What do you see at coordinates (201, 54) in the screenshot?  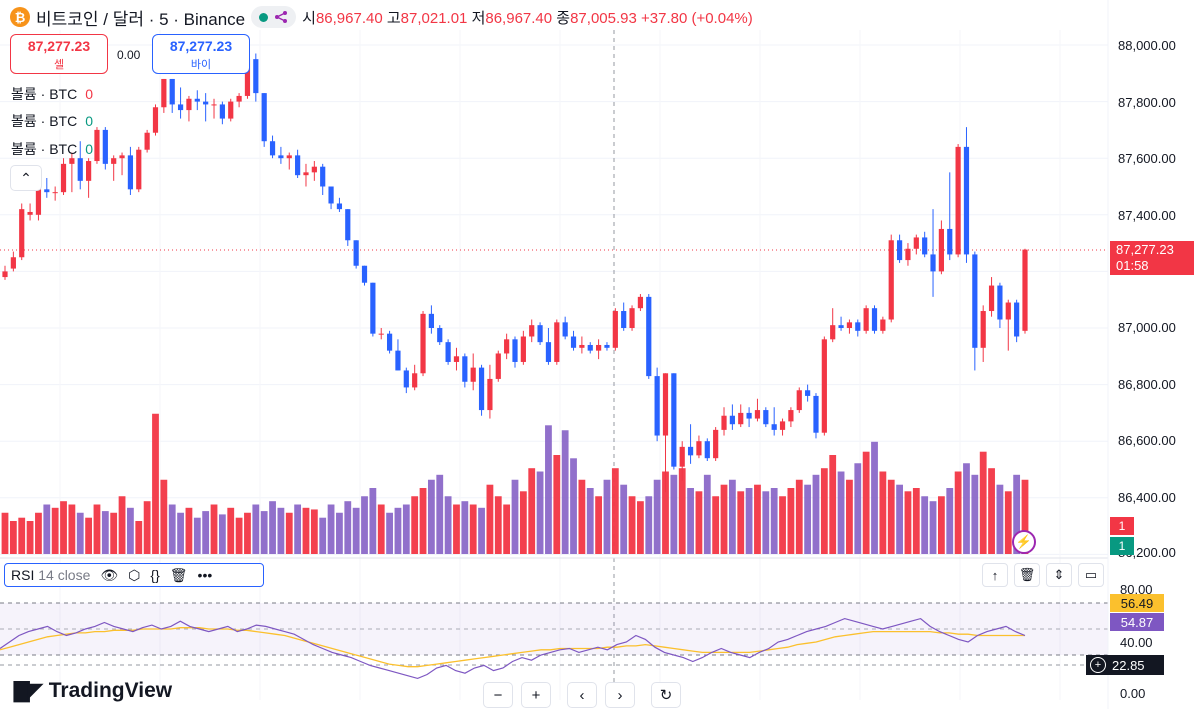 I see `buy-button: 87,277.23 바이` at bounding box center [201, 54].